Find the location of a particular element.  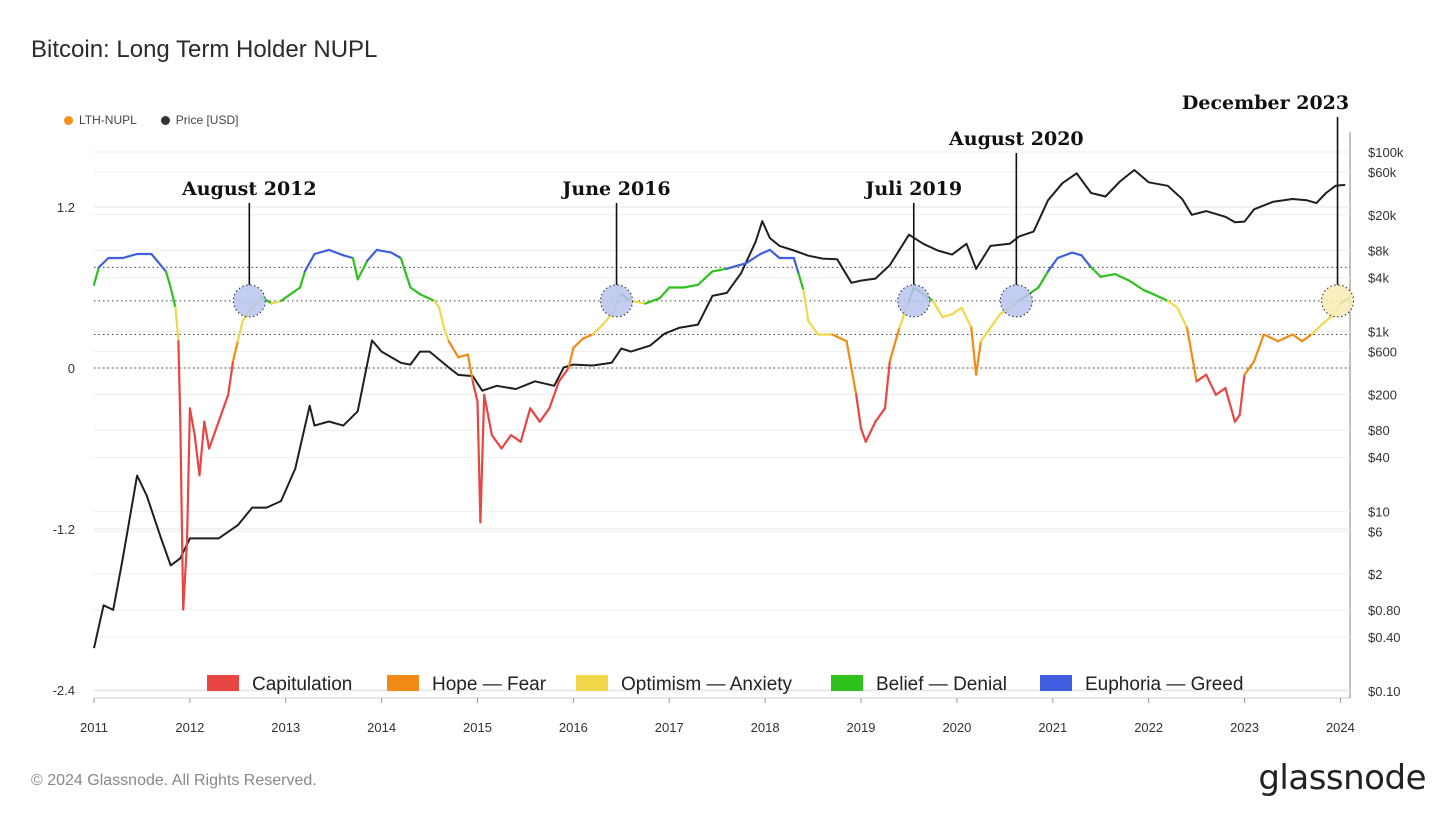

x-axis-tick-label: 2022 is located at coordinates (1148, 727).